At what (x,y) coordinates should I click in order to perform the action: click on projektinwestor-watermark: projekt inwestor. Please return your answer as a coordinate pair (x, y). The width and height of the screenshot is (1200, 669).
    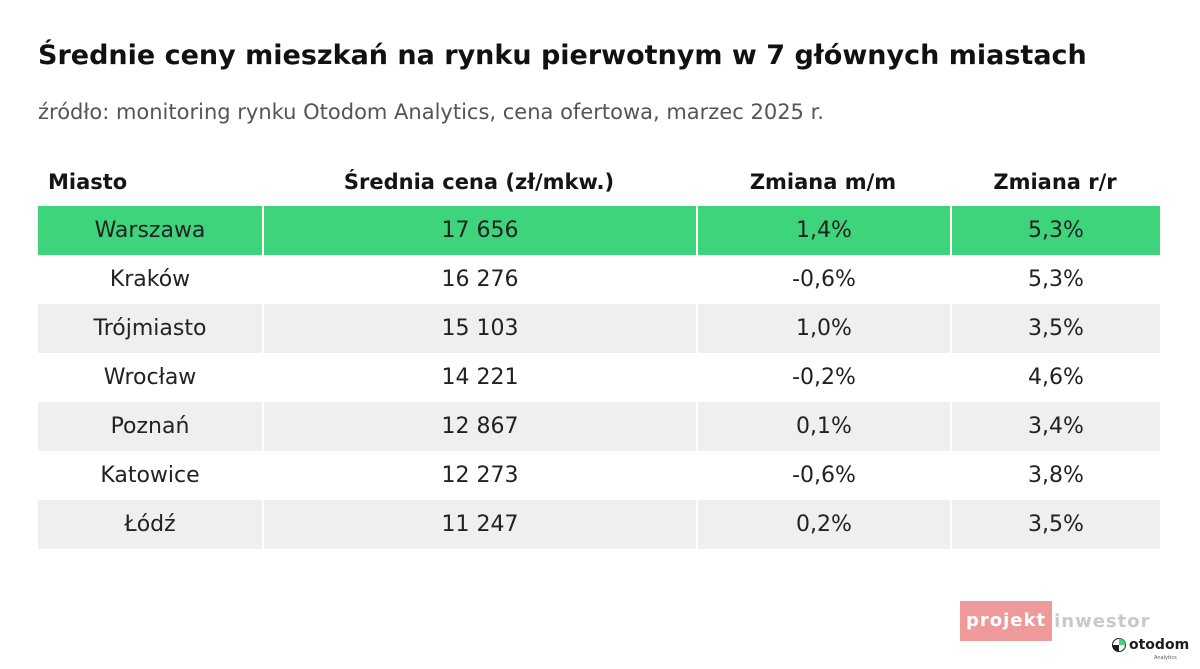
    Looking at the image, I should click on (1055, 621).